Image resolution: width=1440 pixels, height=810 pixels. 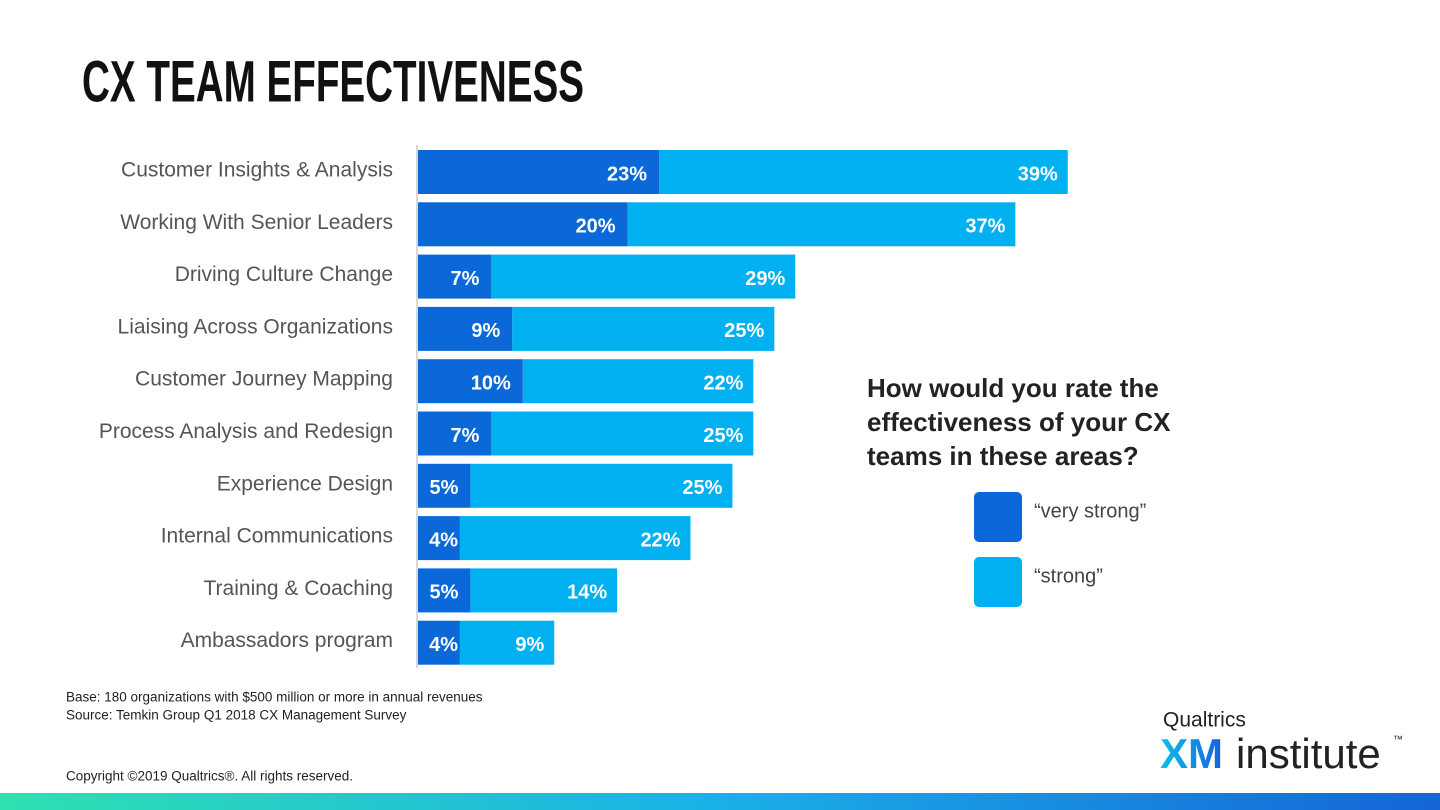 What do you see at coordinates (256, 222) in the screenshot?
I see `category-label: Working With Senior Leaders` at bounding box center [256, 222].